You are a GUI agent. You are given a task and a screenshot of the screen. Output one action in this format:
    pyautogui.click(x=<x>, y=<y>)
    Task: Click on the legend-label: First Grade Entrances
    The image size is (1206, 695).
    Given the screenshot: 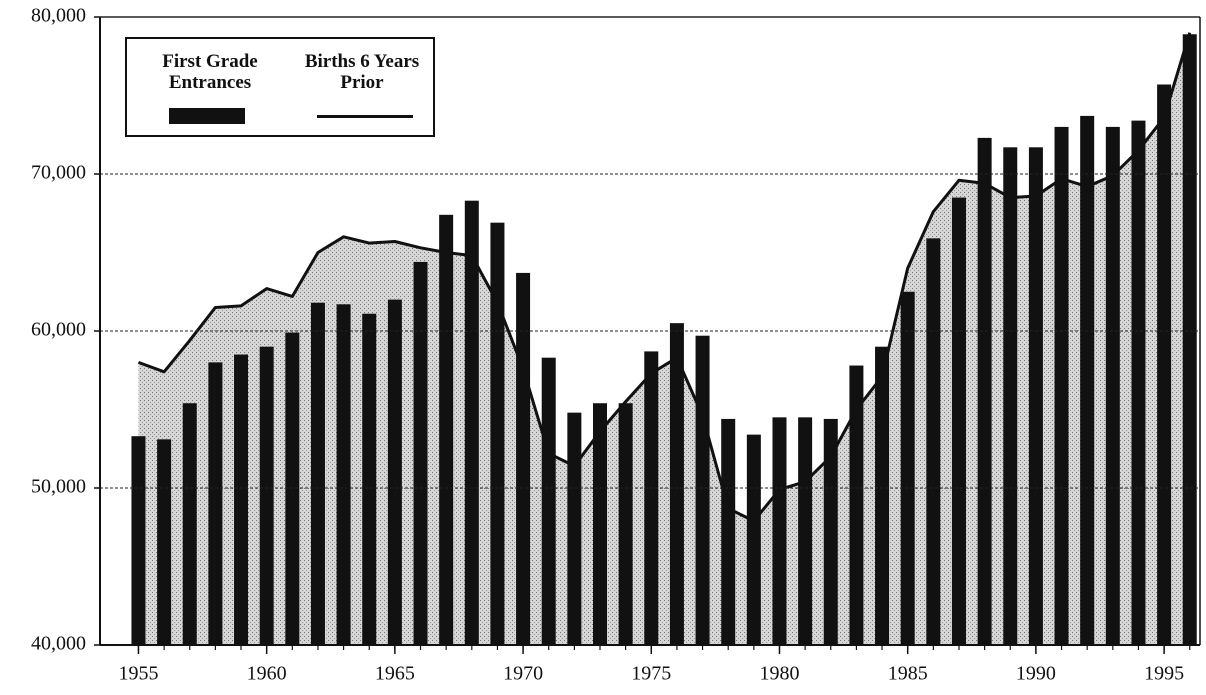 What is the action you would take?
    pyautogui.click(x=210, y=72)
    